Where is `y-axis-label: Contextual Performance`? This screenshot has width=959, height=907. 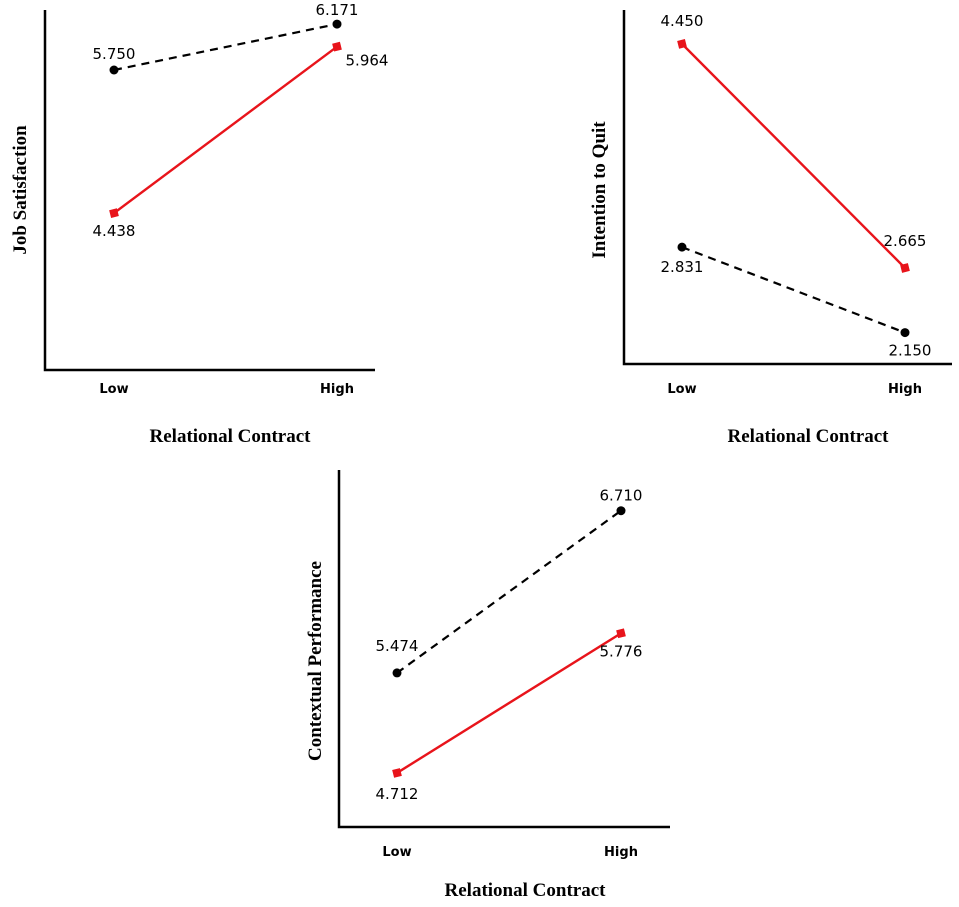
y-axis-label: Contextual Performance is located at coordinates (315, 661).